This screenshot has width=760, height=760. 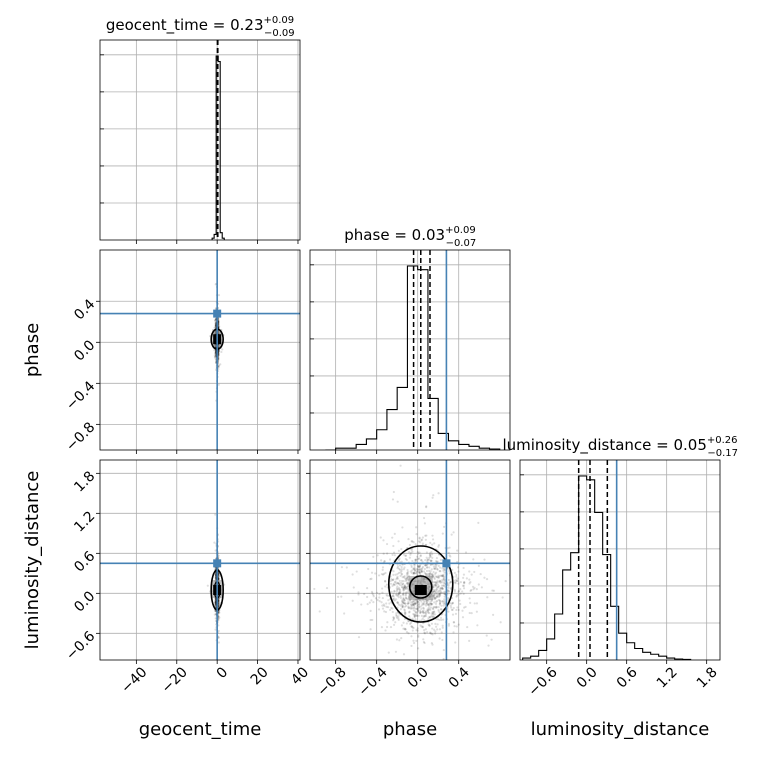 I want to click on tick-label-y: 0.0, so click(x=84, y=350).